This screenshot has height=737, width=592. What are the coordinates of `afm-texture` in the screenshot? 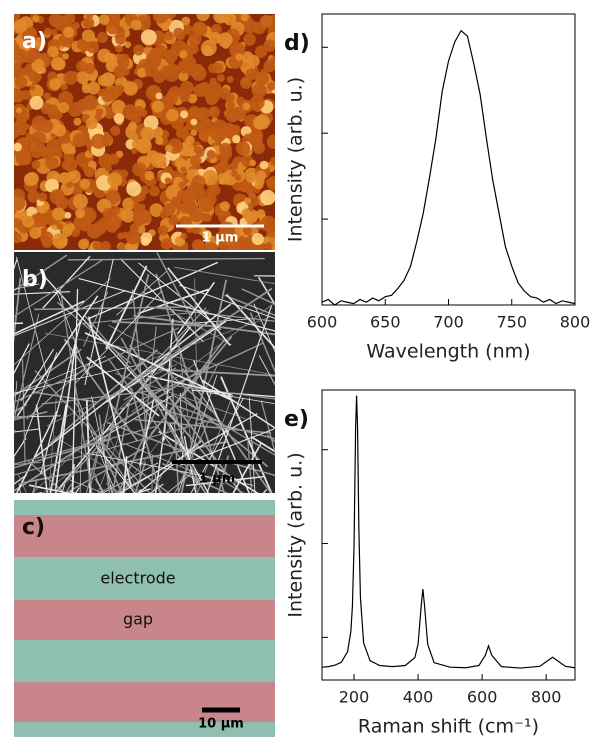 It's located at (144, 132).